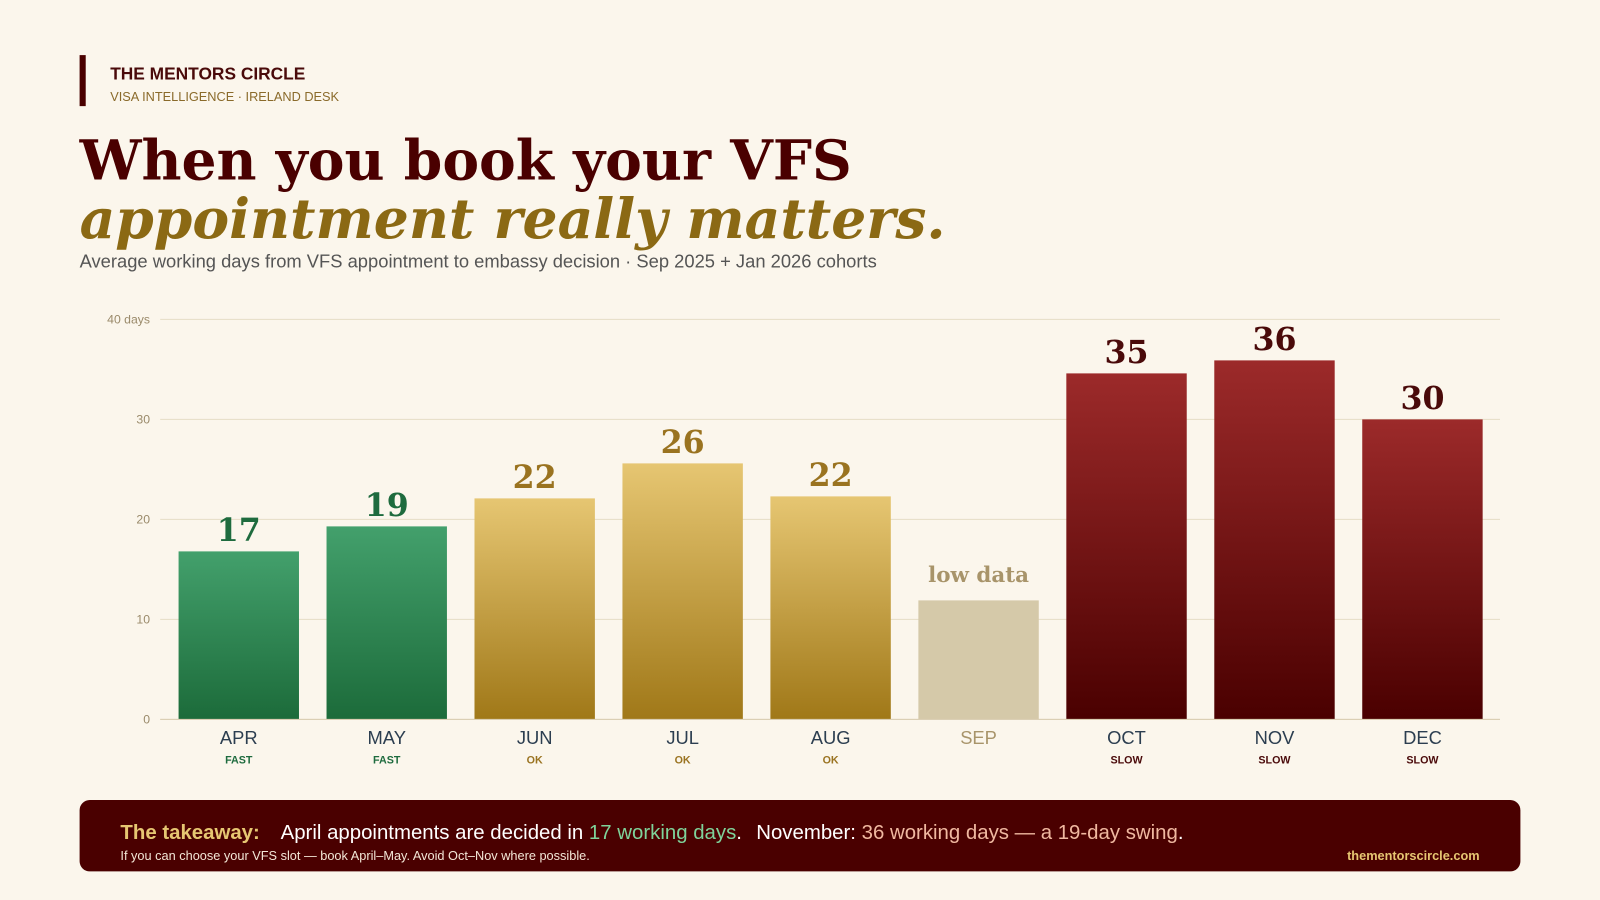  What do you see at coordinates (82, 81) in the screenshot?
I see `brand-bar` at bounding box center [82, 81].